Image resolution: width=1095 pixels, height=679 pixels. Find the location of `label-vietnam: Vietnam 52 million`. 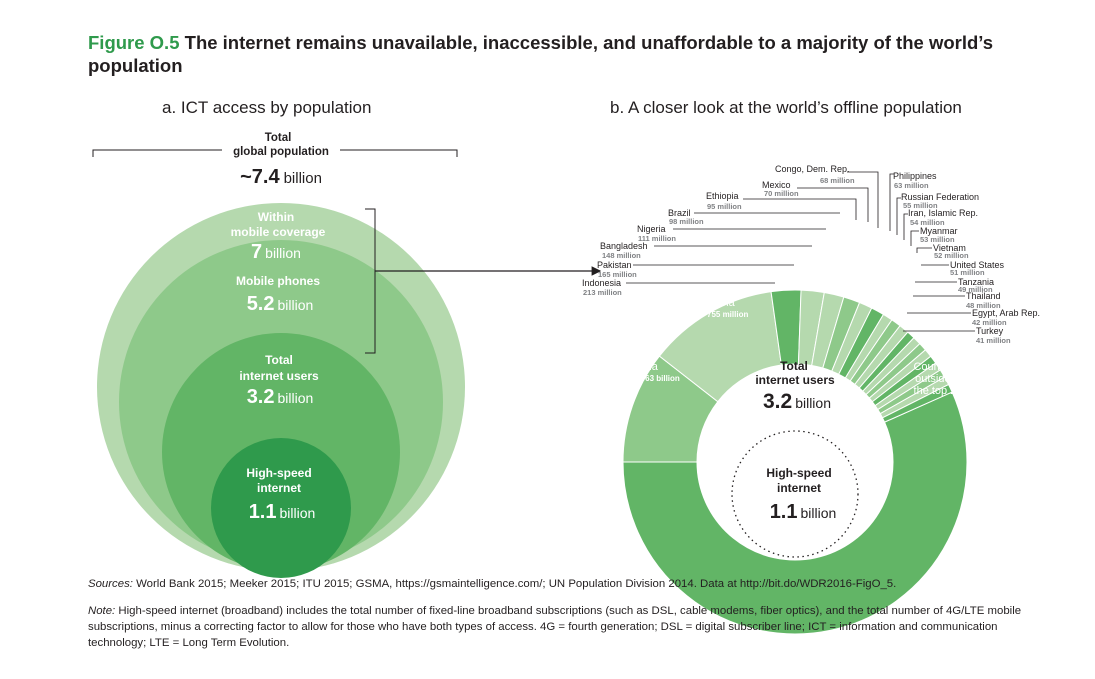

label-vietnam: Vietnam 52 million is located at coordinates (942, 251).